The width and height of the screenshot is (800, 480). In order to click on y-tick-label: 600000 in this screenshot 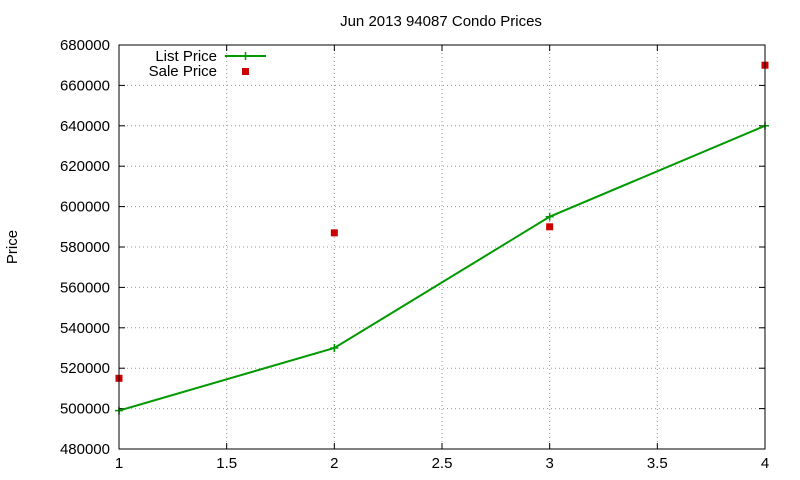, I will do `click(85, 207)`.